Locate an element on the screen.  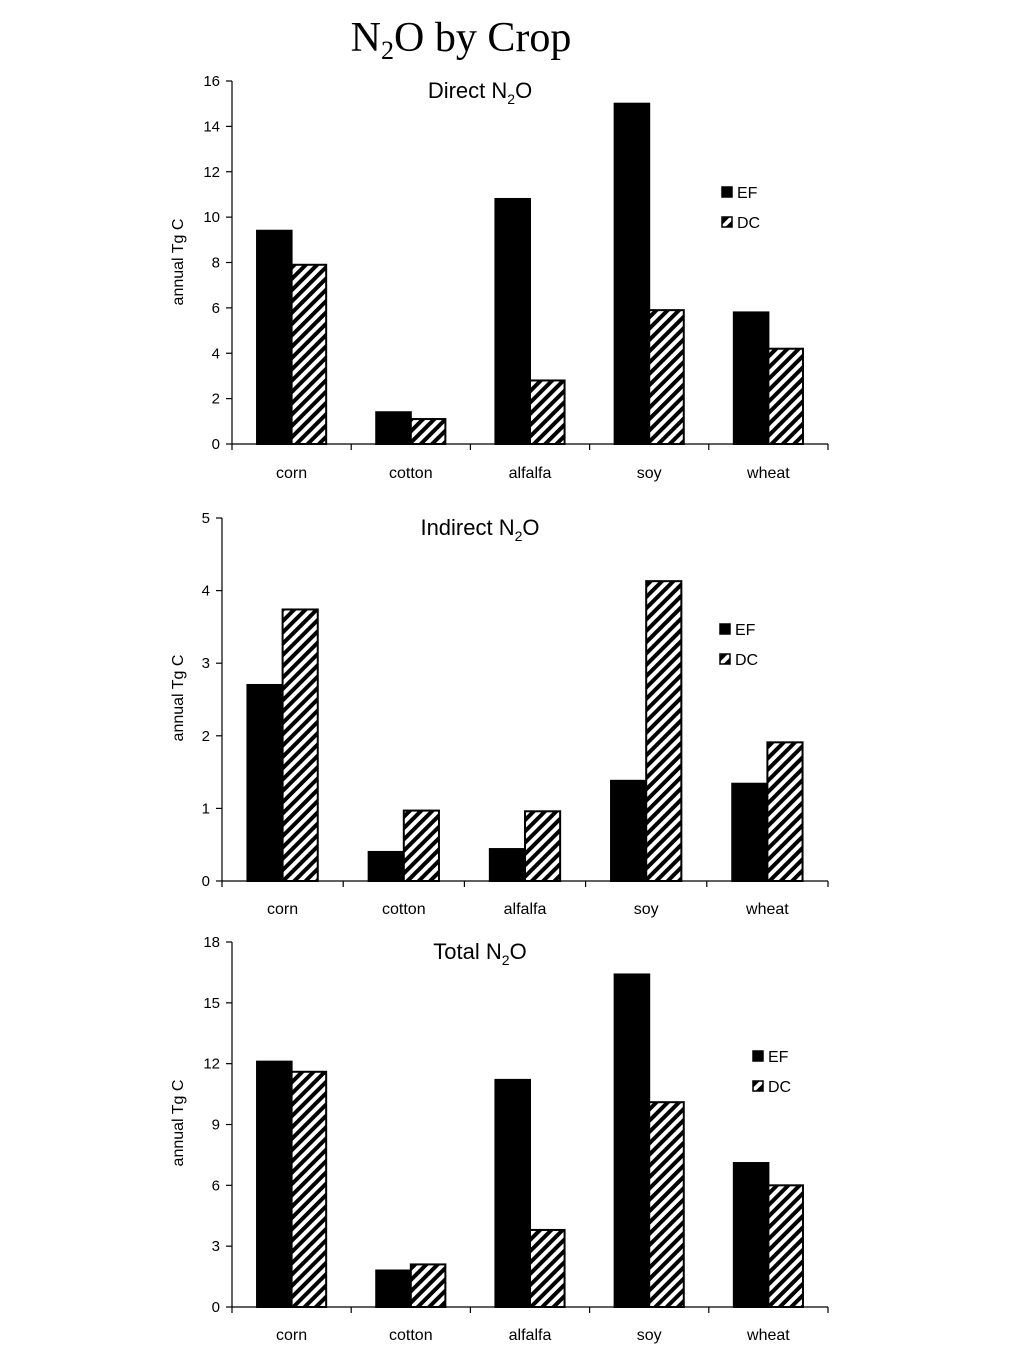
y-tick-label: 5 is located at coordinates (206, 518).